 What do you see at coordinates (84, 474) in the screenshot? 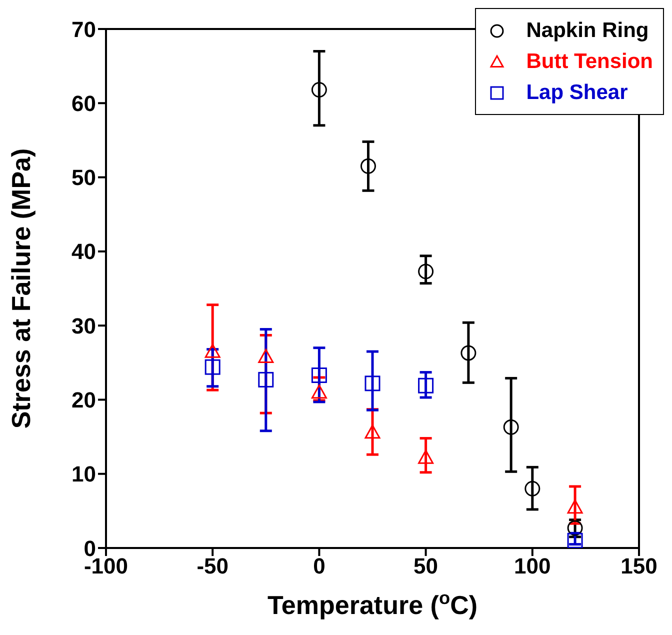
I see `y-tick-label: 10` at bounding box center [84, 474].